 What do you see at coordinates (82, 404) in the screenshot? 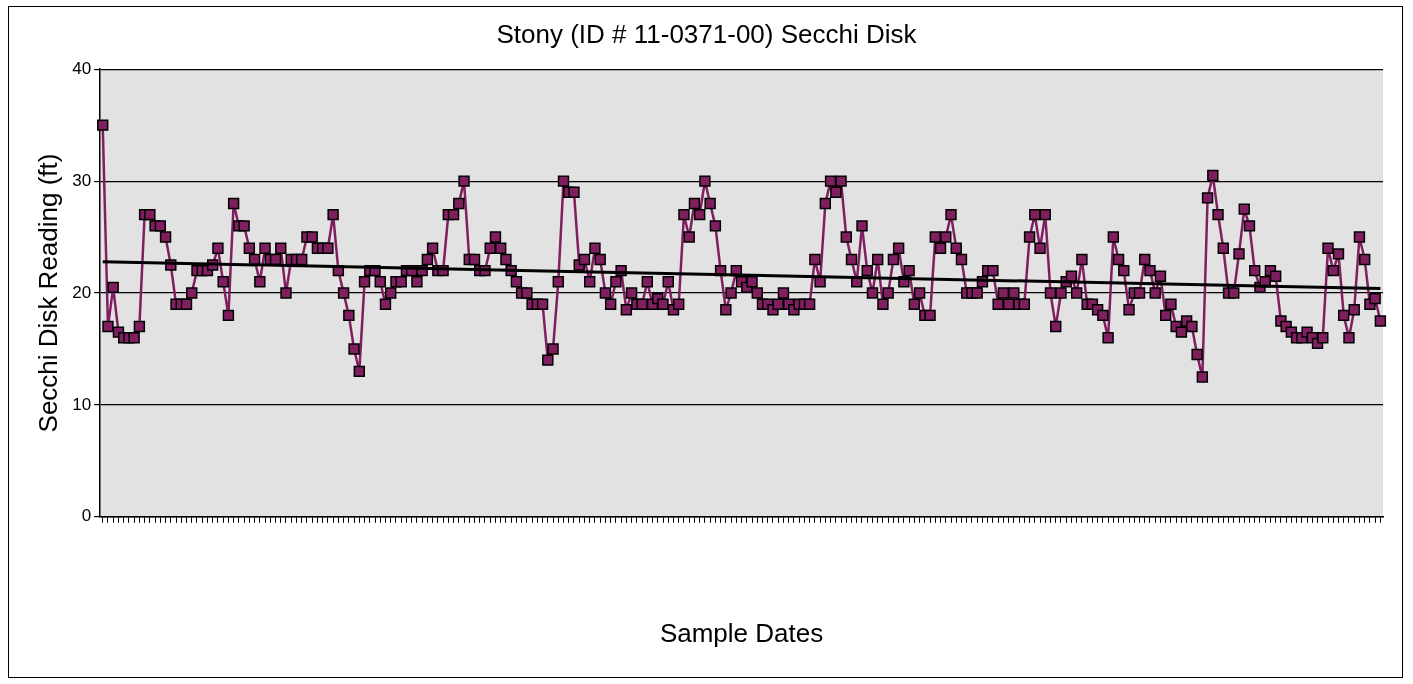
I see `y-tick-label: 10` at bounding box center [82, 404].